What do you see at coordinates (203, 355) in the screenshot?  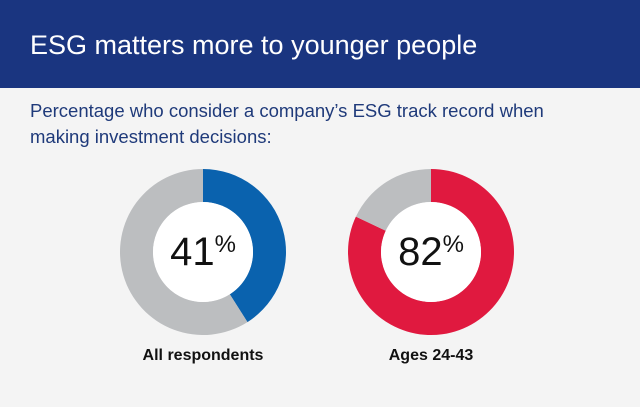 I see `chart-label: All respondents` at bounding box center [203, 355].